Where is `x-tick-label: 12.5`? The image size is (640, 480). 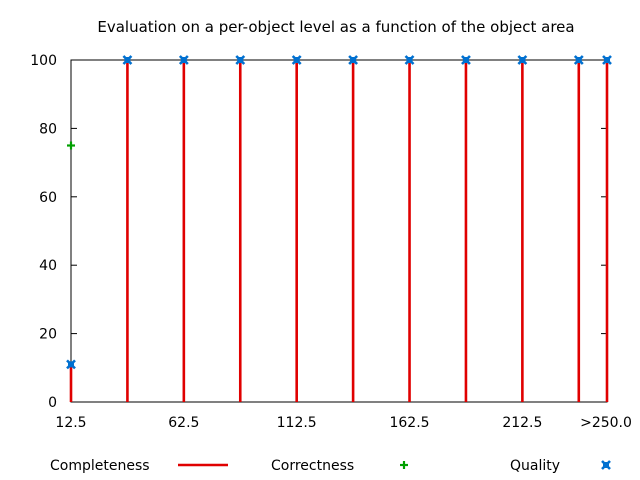
x-tick-label: 12.5 is located at coordinates (70, 423).